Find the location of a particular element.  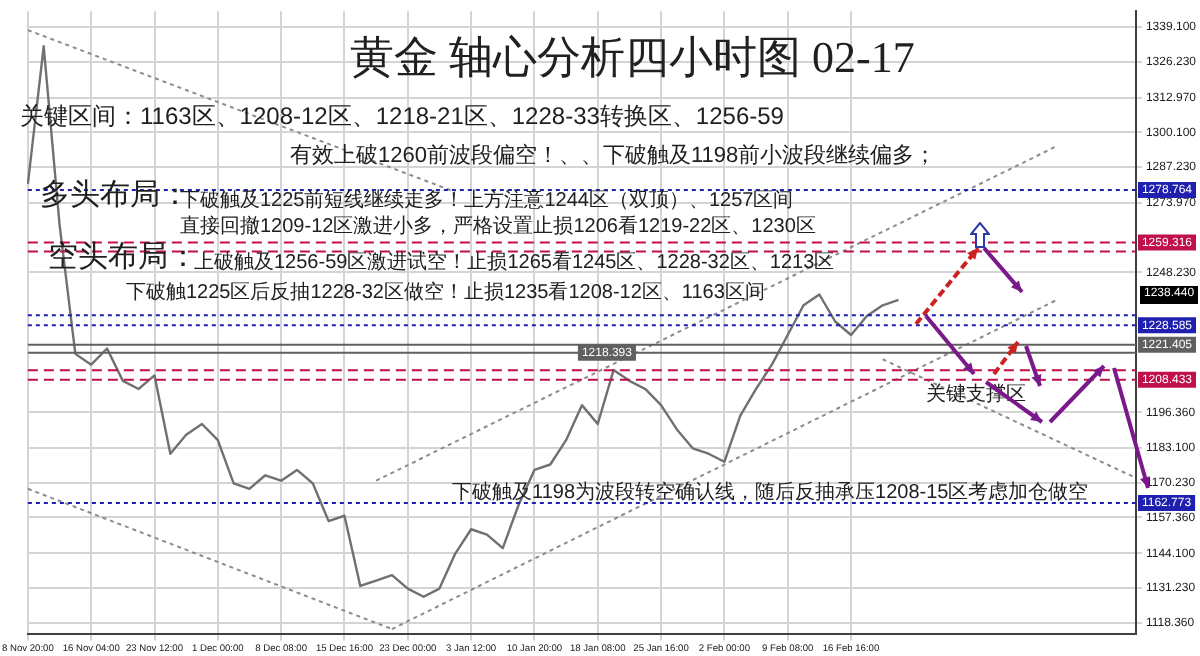

annotation: 有效上破1260前波段偏空！、、下破触及1198前小波段继续偏多； is located at coordinates (613, 156).